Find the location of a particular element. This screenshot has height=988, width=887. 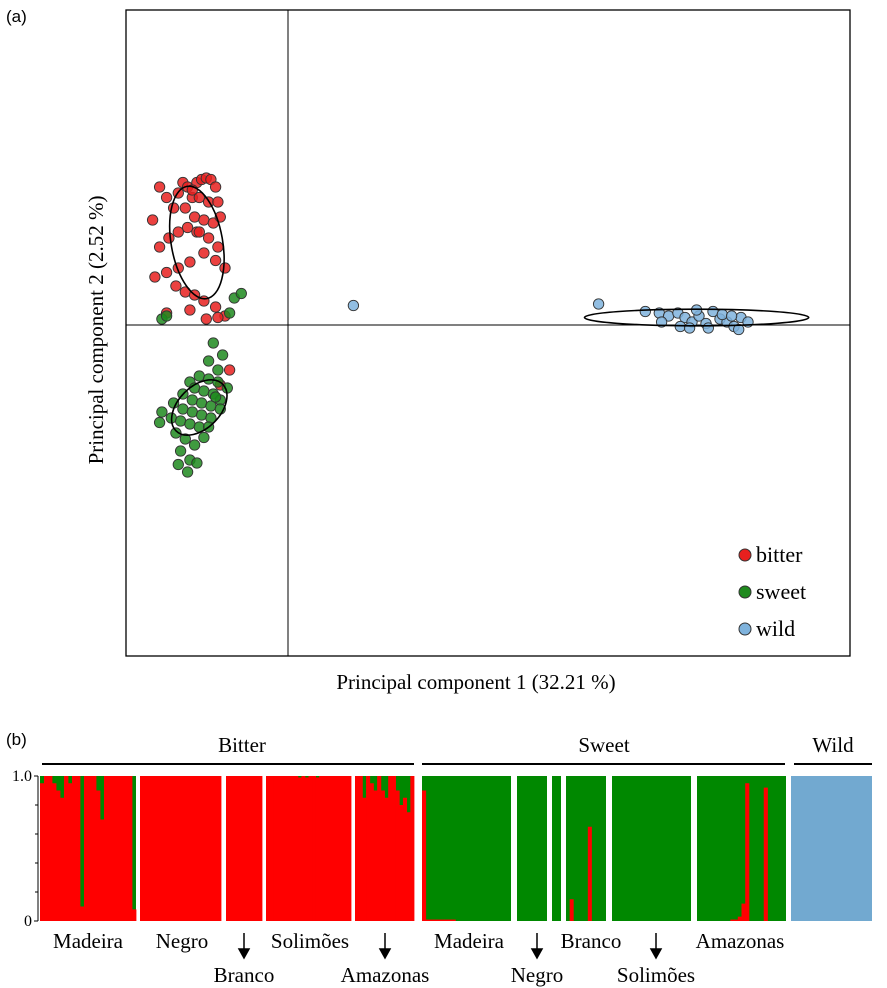

region-label-bitter-amazonas: Amazonas is located at coordinates (385, 975).